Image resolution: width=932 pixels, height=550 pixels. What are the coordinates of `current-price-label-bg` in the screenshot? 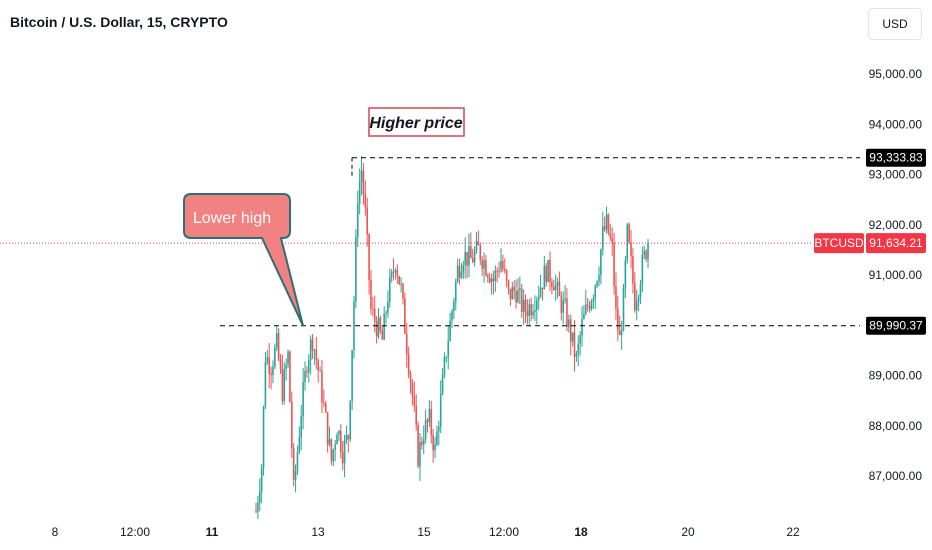 It's located at (896, 243).